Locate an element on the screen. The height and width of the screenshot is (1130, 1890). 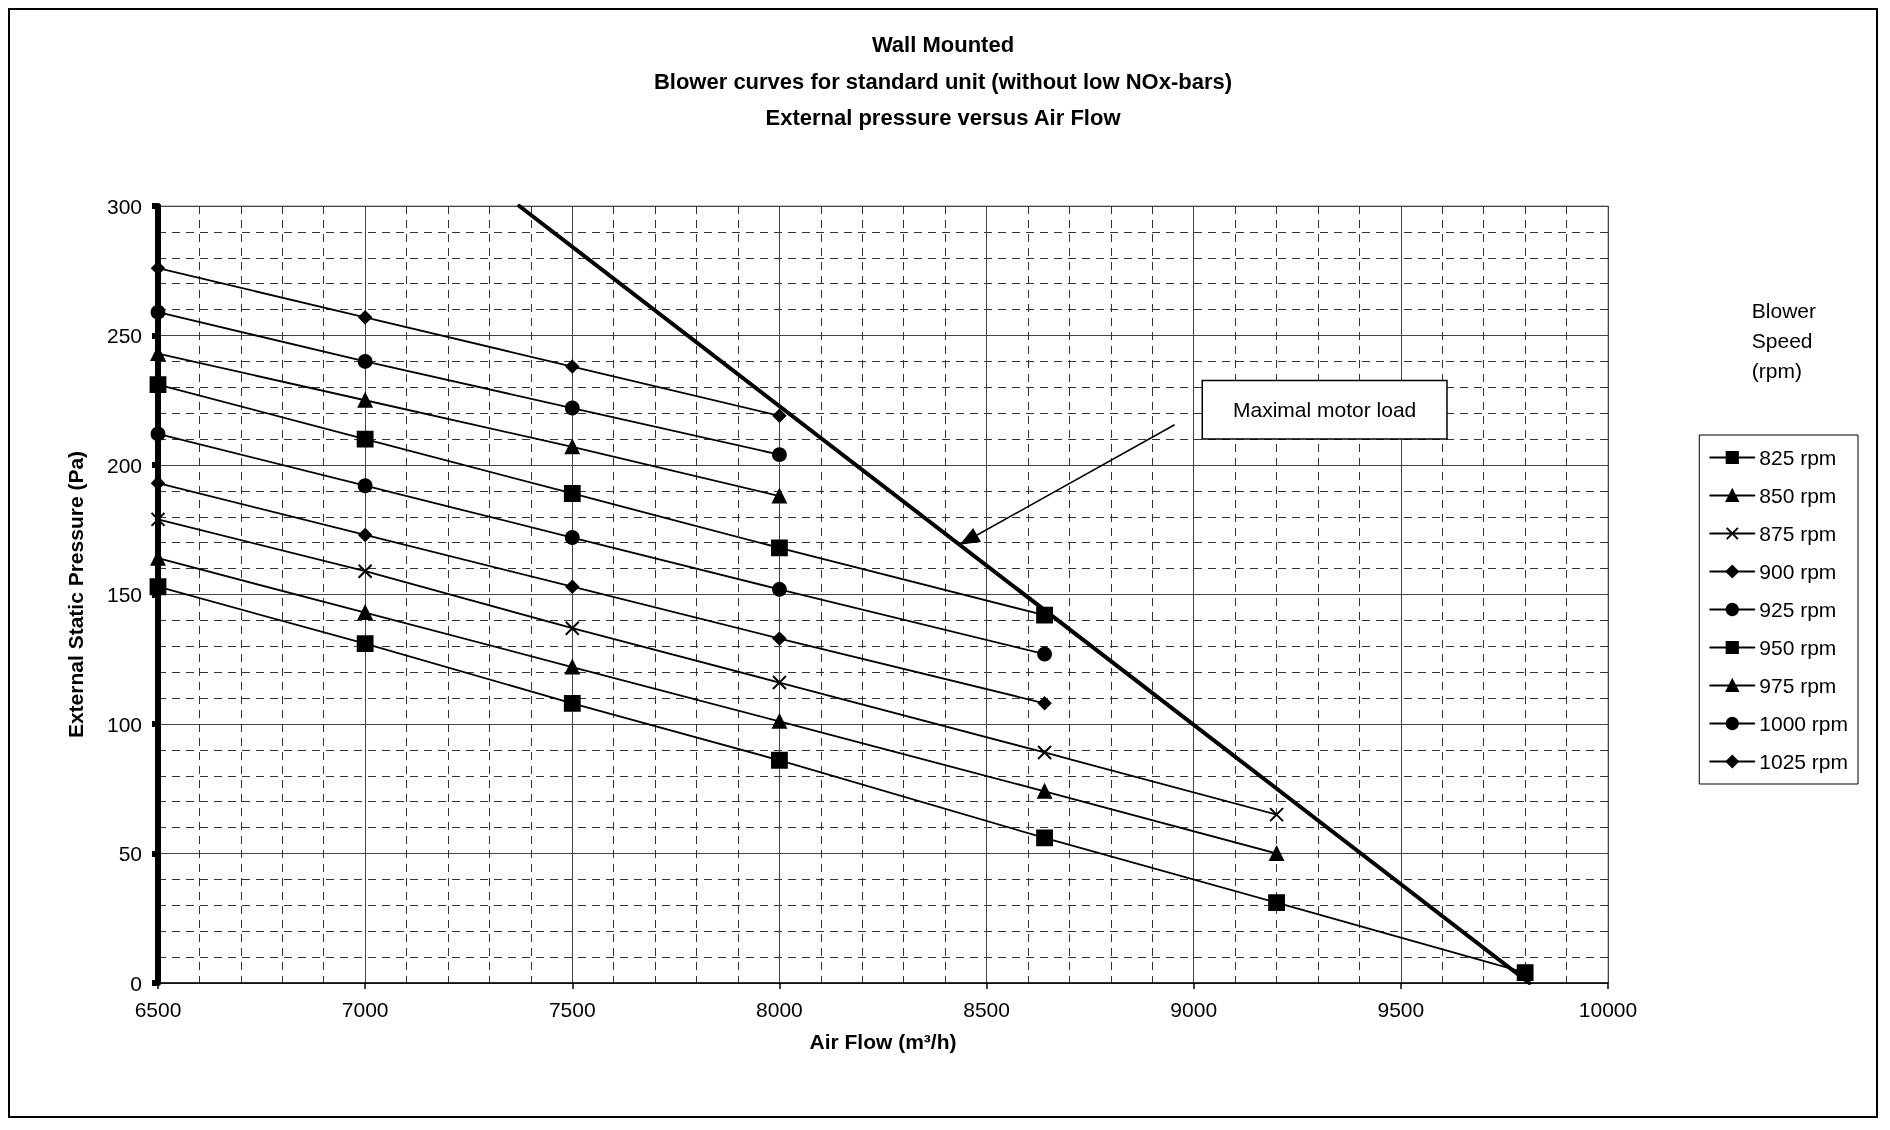
legend-label: 850 rpm is located at coordinates (1798, 495).